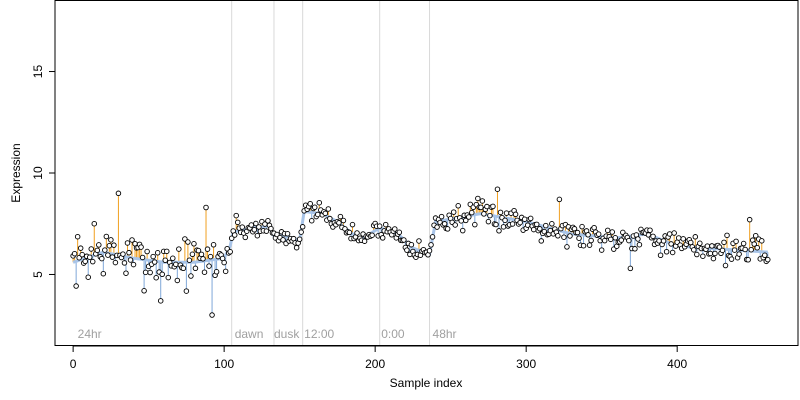 This screenshot has width=800, height=400. I want to click on x-axis: 0 100 200 300 400, so click(379, 358).